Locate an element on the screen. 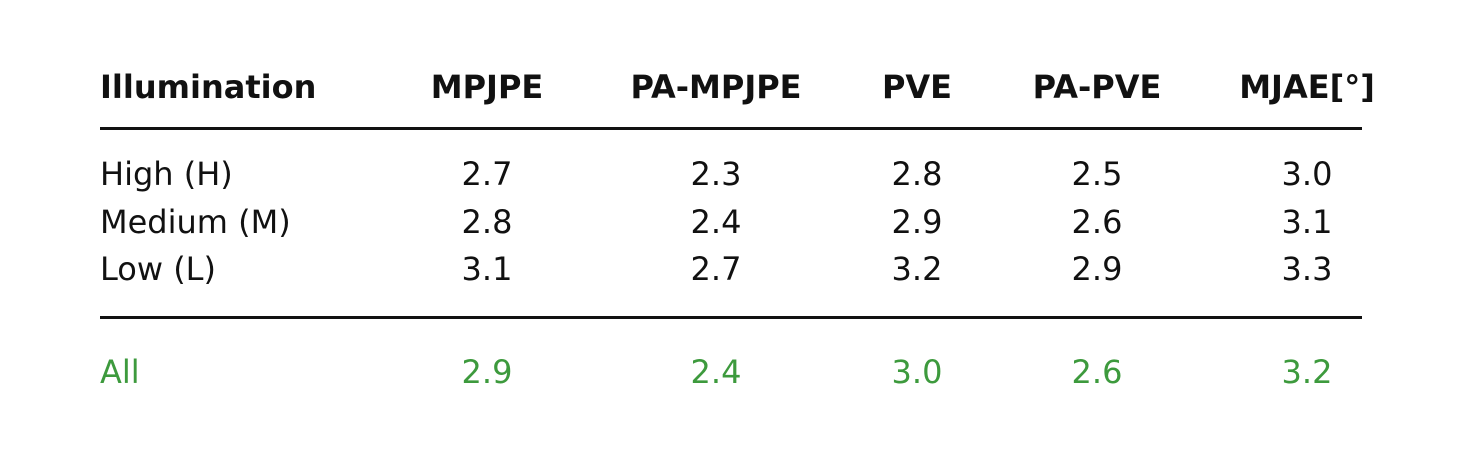 The width and height of the screenshot is (1461, 456). total-value: 2.6 is located at coordinates (1097, 372).